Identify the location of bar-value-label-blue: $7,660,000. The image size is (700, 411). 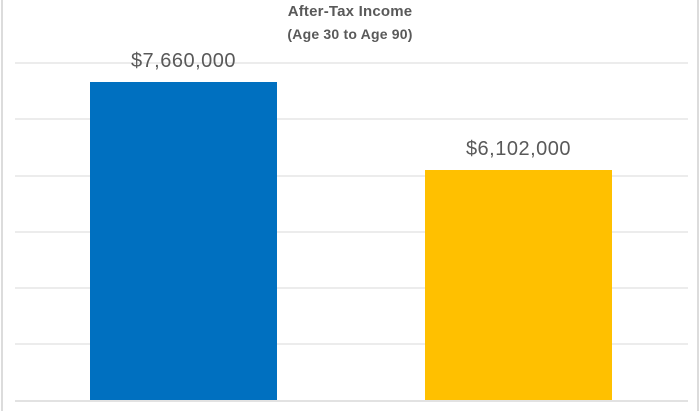
(183, 61).